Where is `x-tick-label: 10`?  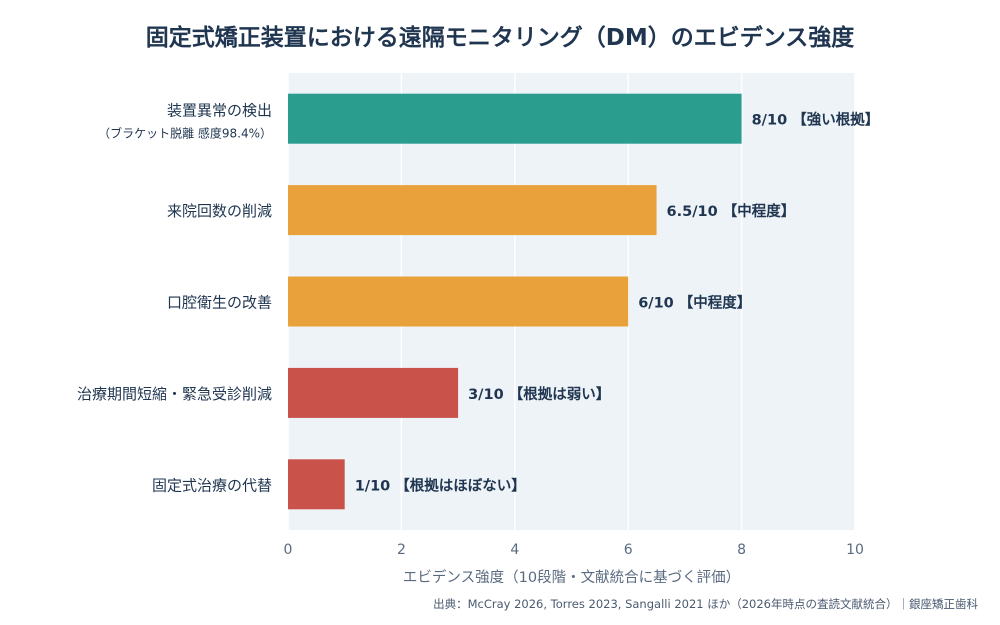
x-tick-label: 10 is located at coordinates (855, 550).